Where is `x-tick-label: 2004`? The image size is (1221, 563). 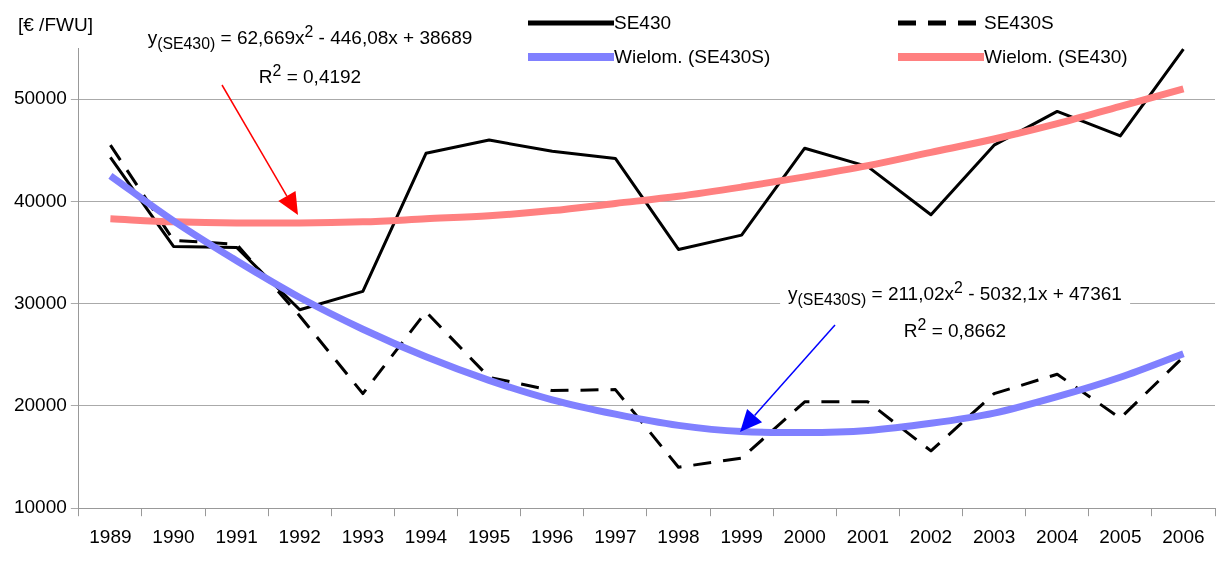 x-tick-label: 2004 is located at coordinates (1057, 536).